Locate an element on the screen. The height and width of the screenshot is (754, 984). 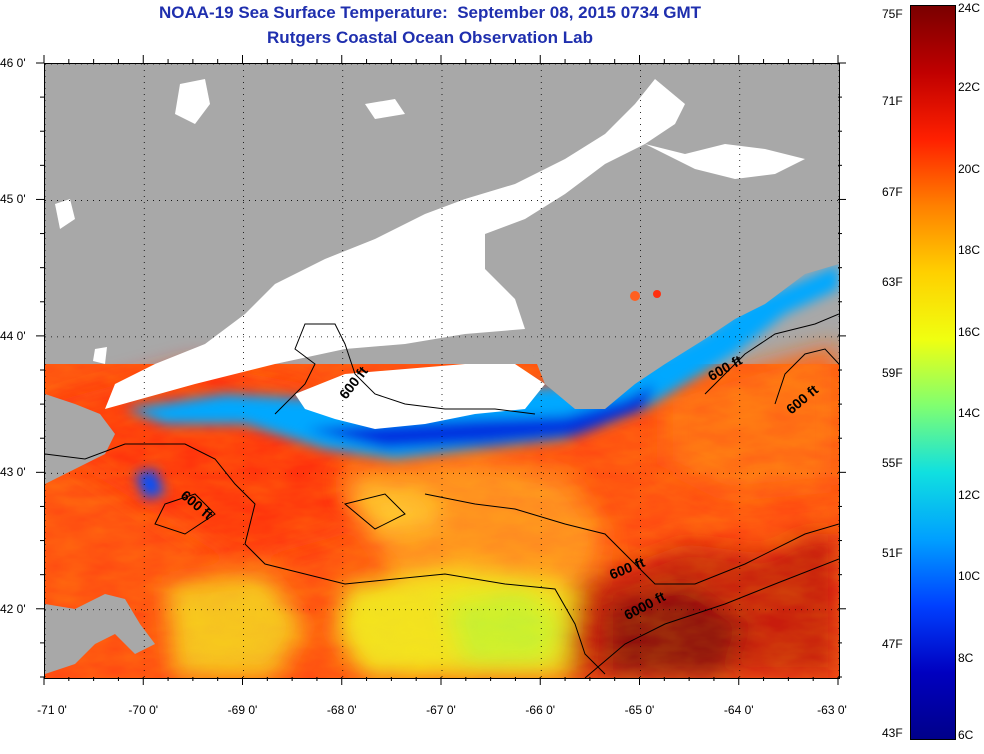
x-tick-label: -69 0' is located at coordinates (242, 710).